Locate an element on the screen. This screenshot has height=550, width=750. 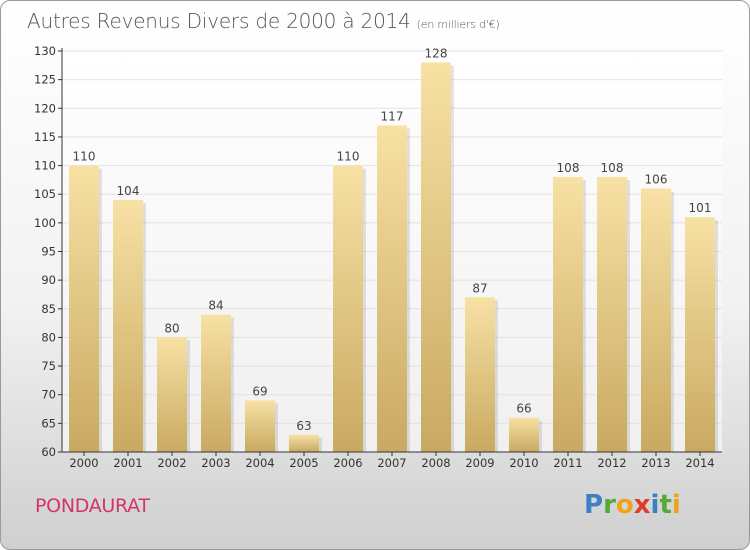
x-tick-label: 2011 is located at coordinates (567, 463).